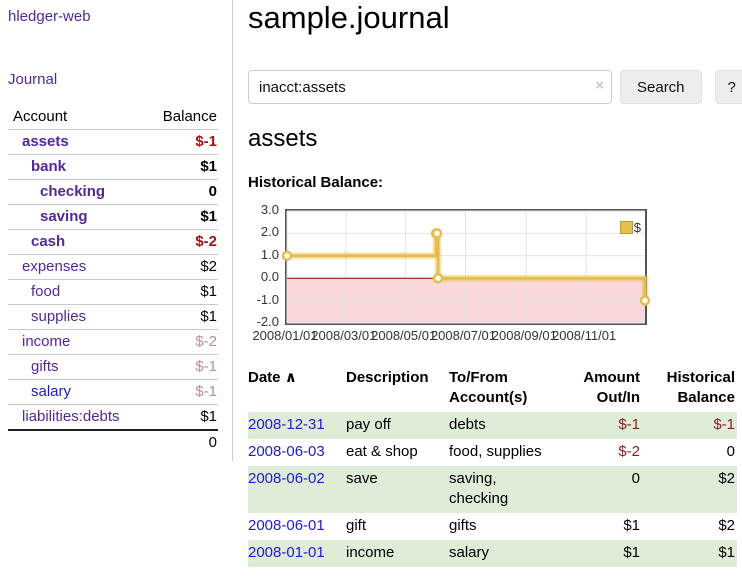 Image resolution: width=742 pixels, height=582 pixels. Describe the element at coordinates (661, 87) in the screenshot. I see `search-button: Search` at that location.